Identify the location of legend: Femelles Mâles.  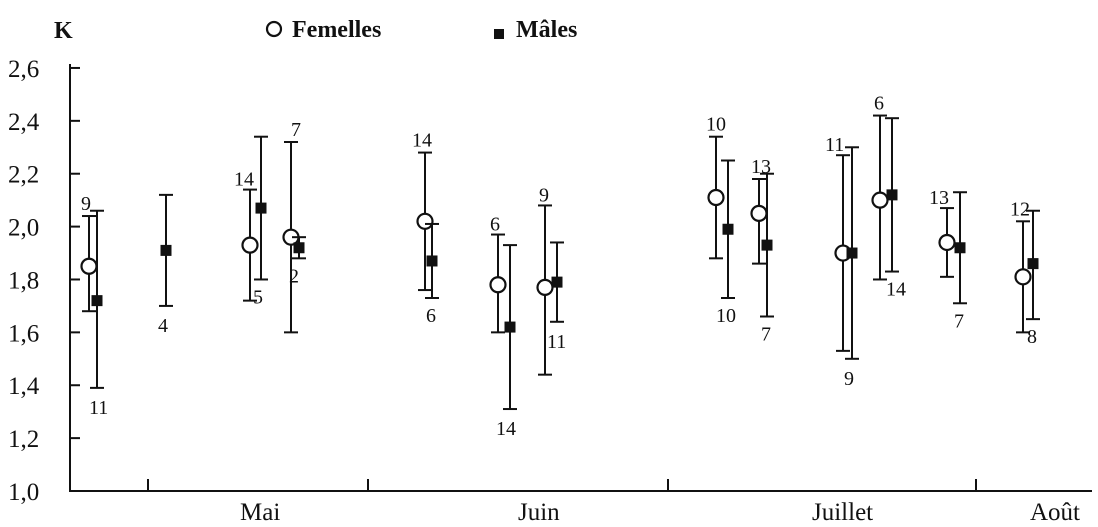
(421, 30).